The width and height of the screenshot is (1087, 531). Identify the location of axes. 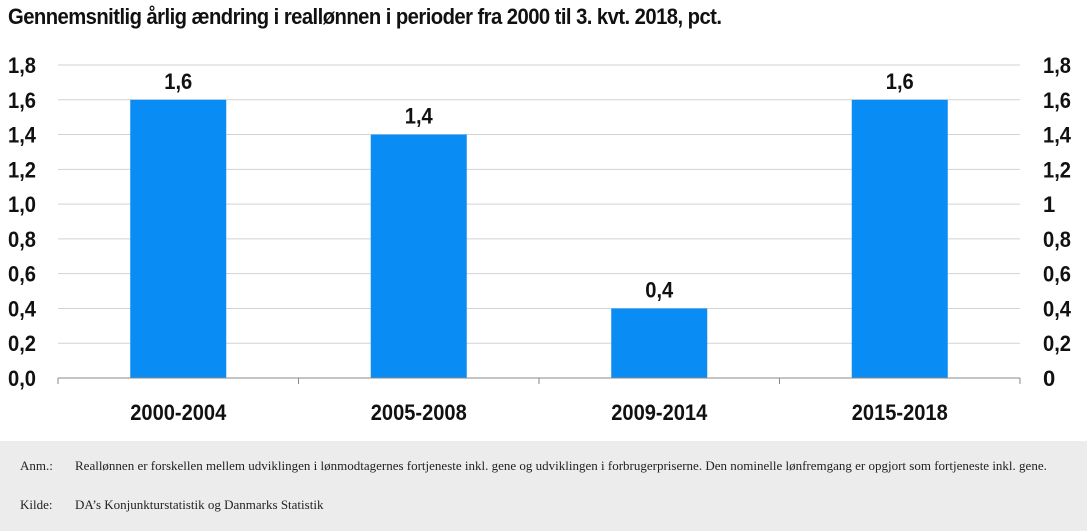
(539, 380).